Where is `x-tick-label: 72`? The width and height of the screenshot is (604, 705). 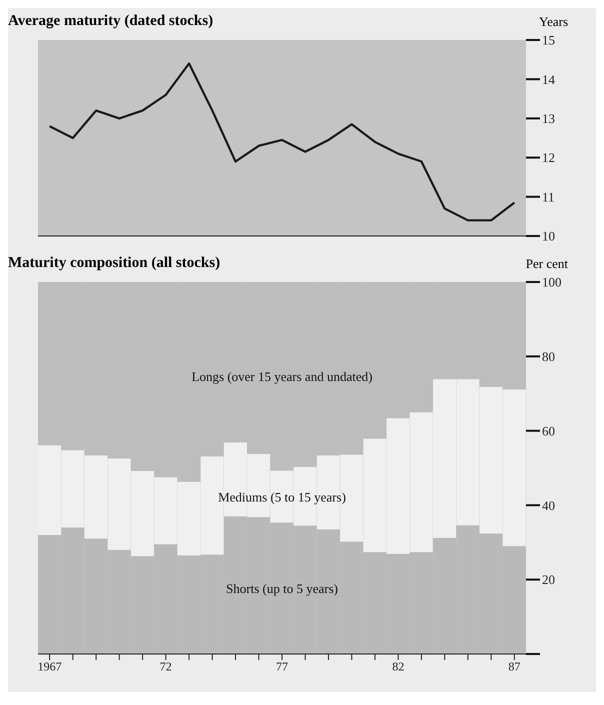 x-tick-label: 72 is located at coordinates (166, 667).